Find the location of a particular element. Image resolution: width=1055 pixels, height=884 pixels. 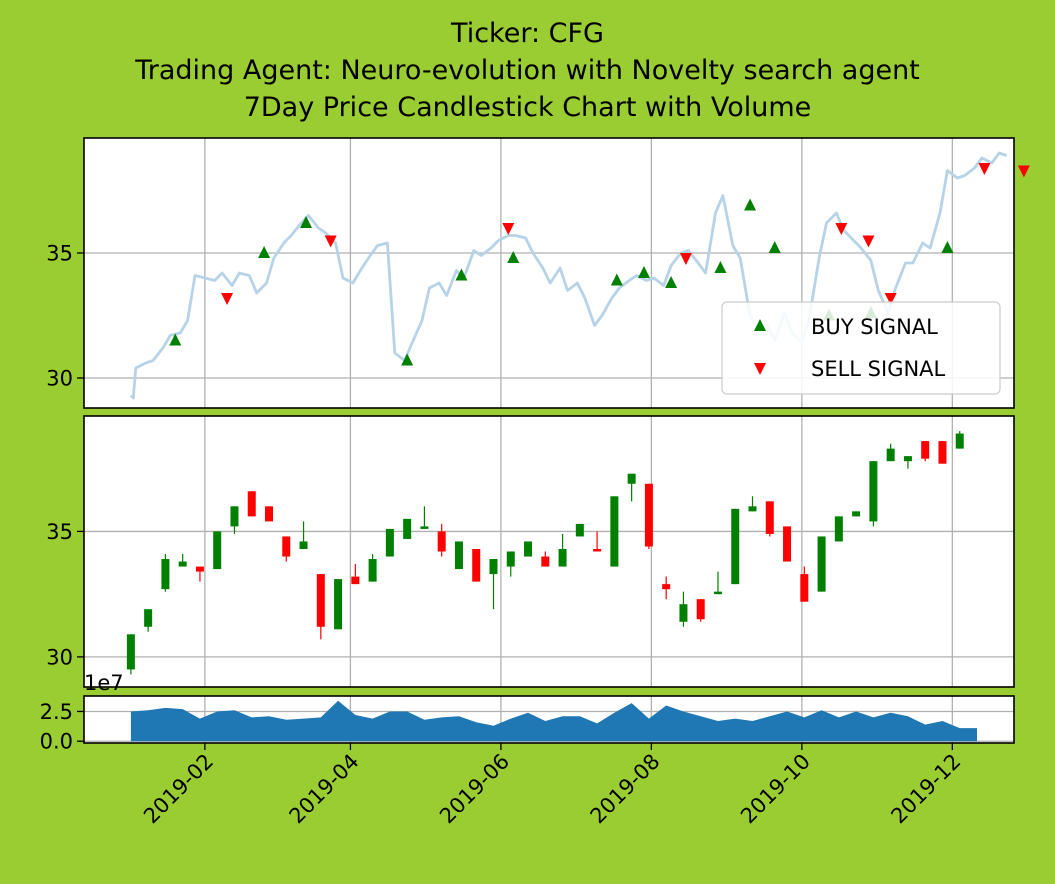

x-tick-label: 2019-06 is located at coordinates (474, 788).